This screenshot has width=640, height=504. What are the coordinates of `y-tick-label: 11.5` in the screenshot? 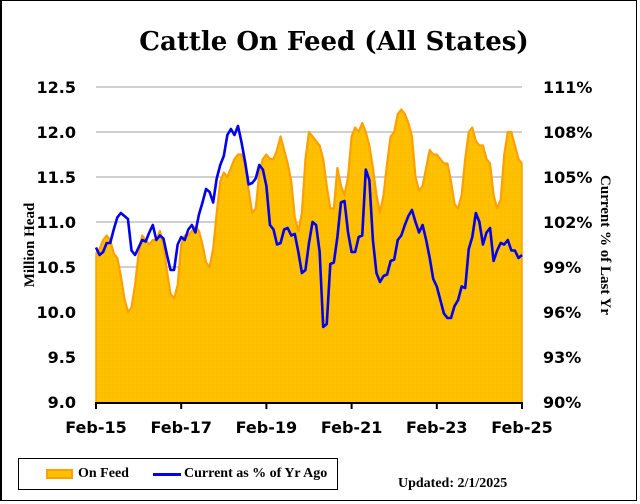 It's located at (56, 177).